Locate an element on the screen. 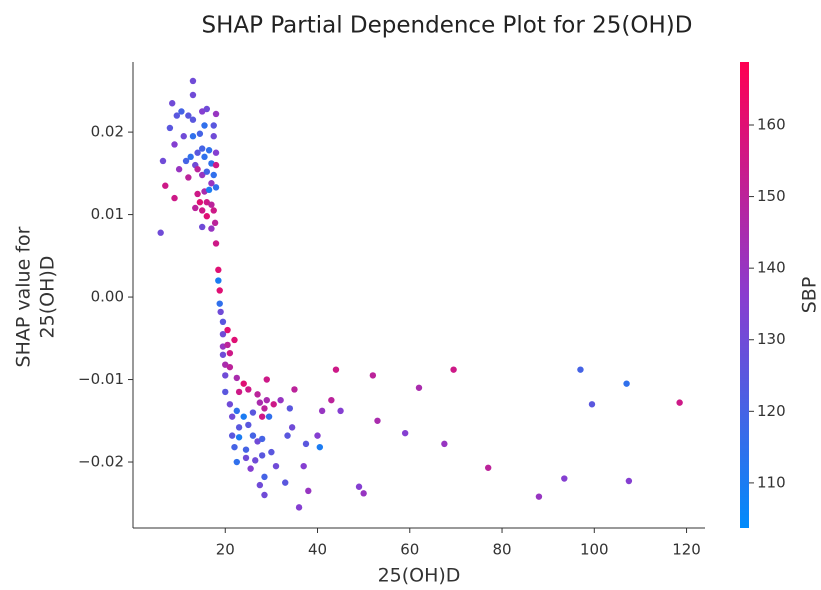 The height and width of the screenshot is (590, 821). y-axis-label: SHAP value for is located at coordinates (24, 296).